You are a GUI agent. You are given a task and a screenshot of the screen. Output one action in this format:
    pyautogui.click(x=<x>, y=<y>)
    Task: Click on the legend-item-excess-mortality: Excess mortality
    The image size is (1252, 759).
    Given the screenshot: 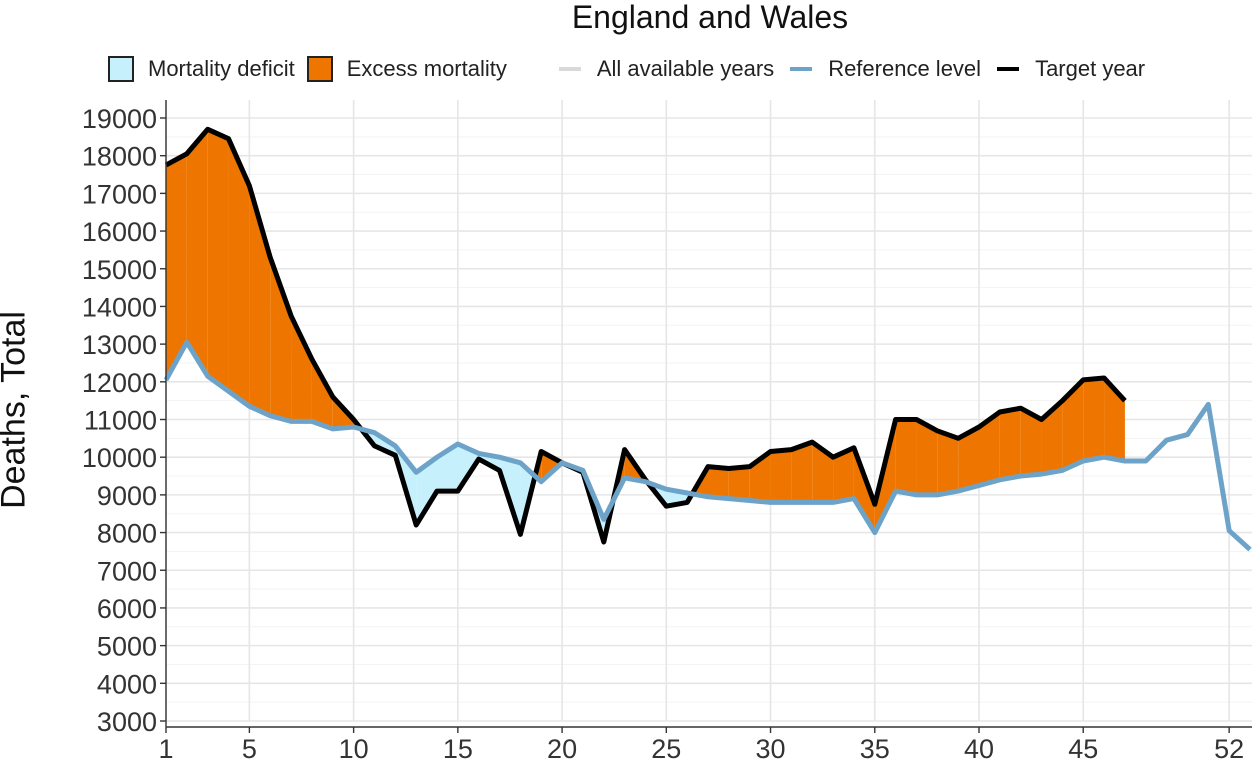 What is the action you would take?
    pyautogui.click(x=406, y=69)
    